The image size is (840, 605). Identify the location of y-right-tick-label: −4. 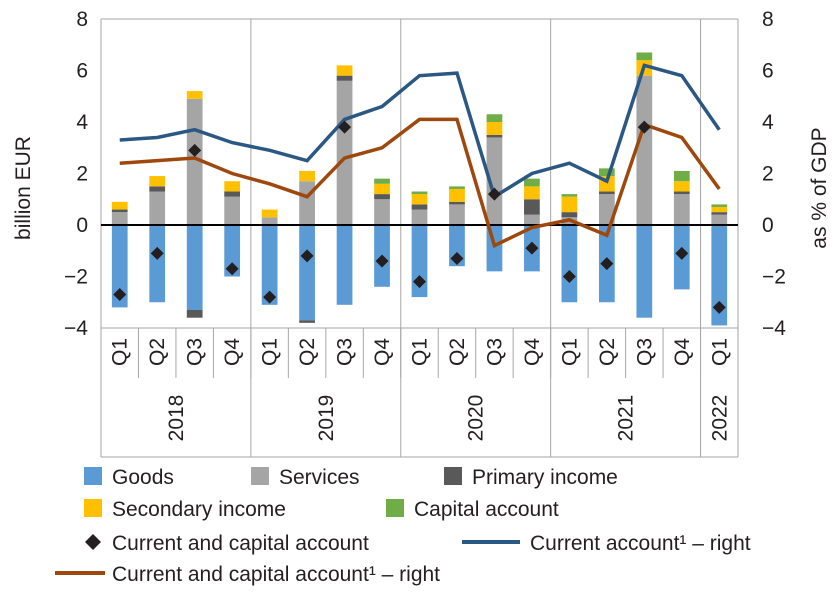
(774, 328).